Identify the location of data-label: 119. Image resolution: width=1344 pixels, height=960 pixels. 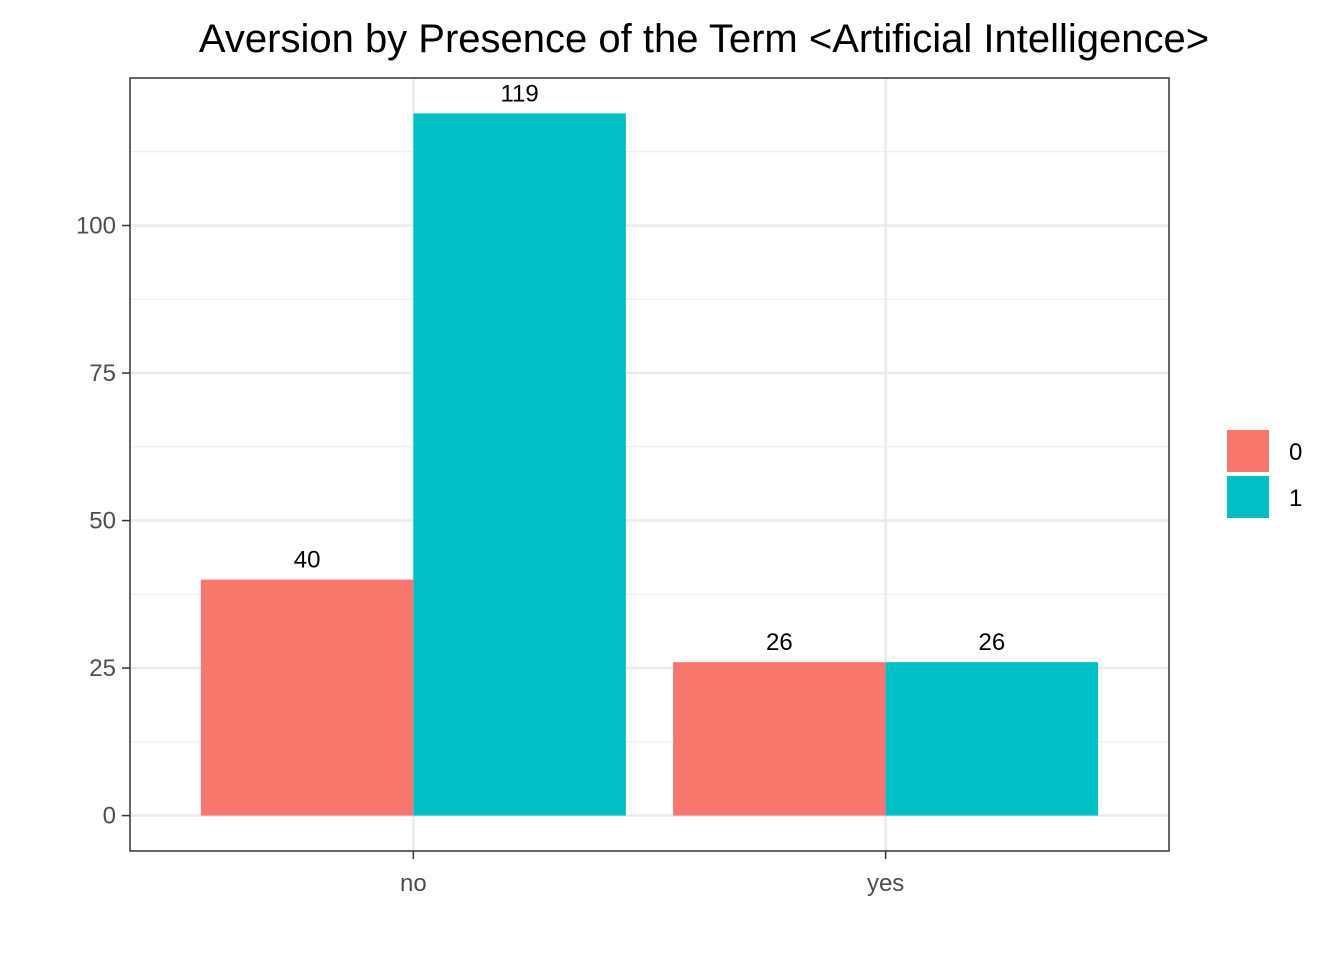
(519, 93).